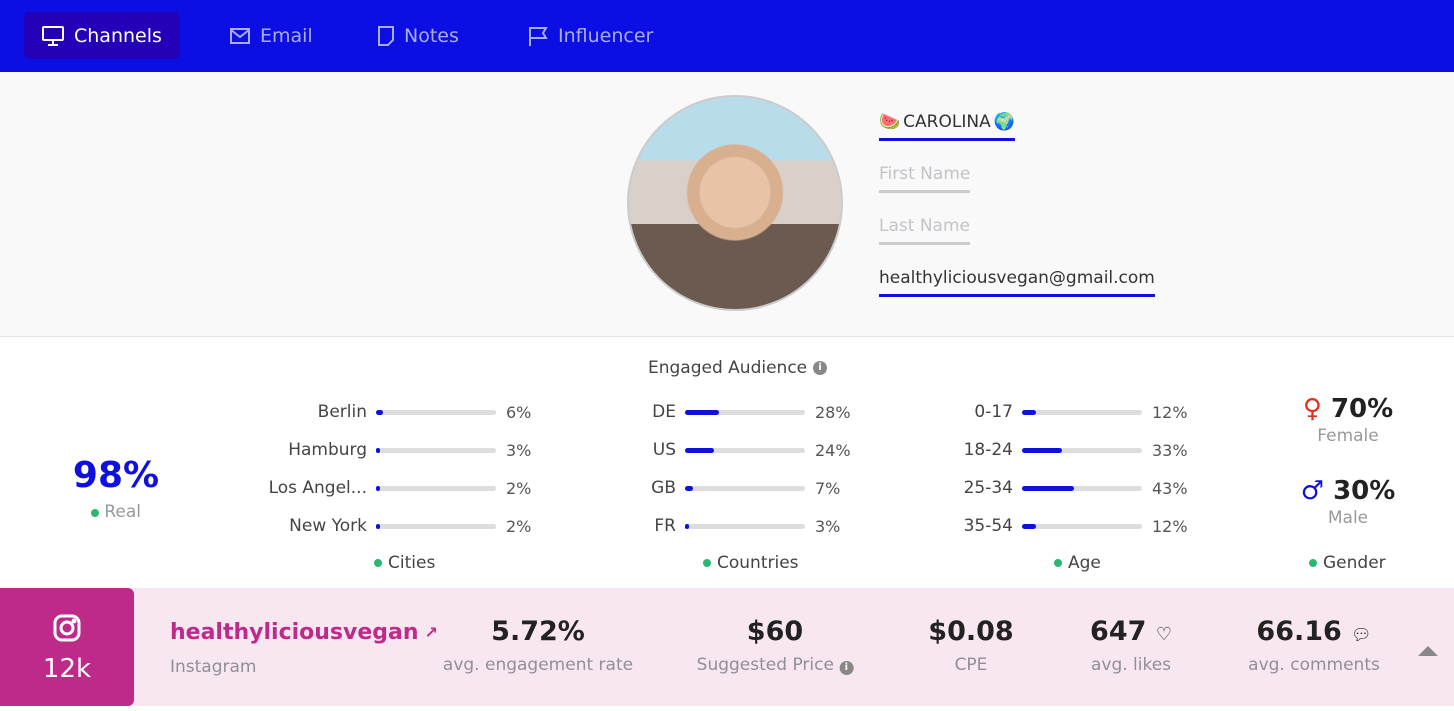  Describe the element at coordinates (1170, 450) in the screenshot. I see `age-percent: 33%` at that location.